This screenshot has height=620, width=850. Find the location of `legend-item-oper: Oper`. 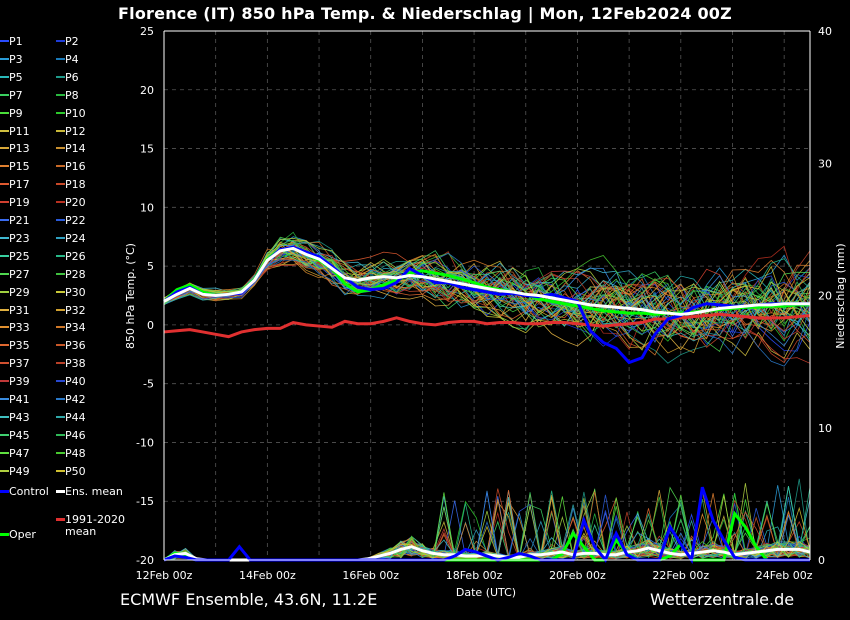

legend-item-oper: Oper is located at coordinates (18, 535).